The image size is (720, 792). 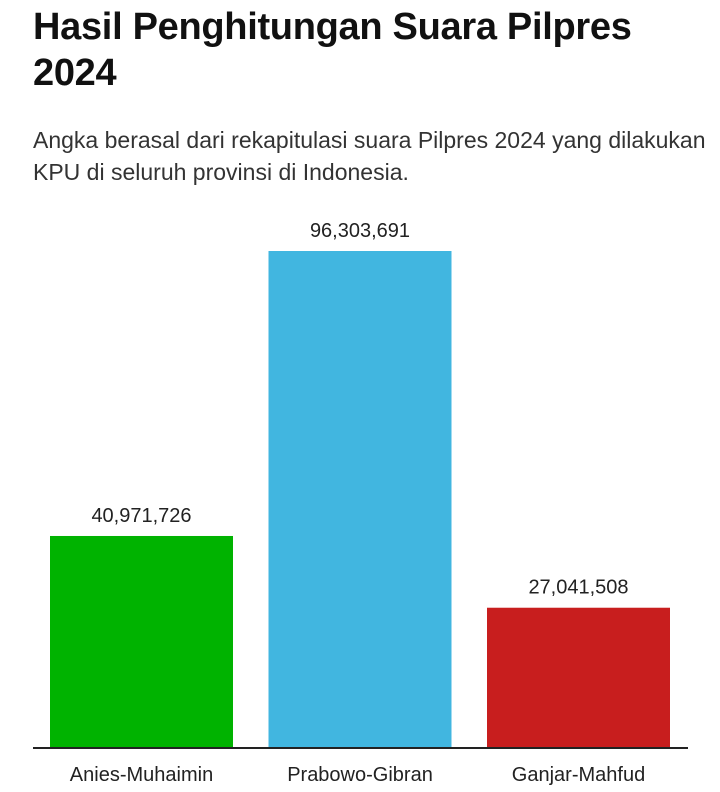 I want to click on x-tick-label: Ganjar-Mahfud, so click(x=578, y=775).